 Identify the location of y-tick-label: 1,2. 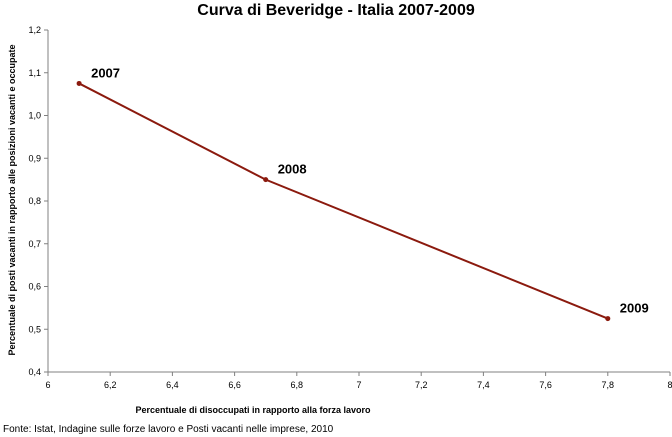
(34, 30).